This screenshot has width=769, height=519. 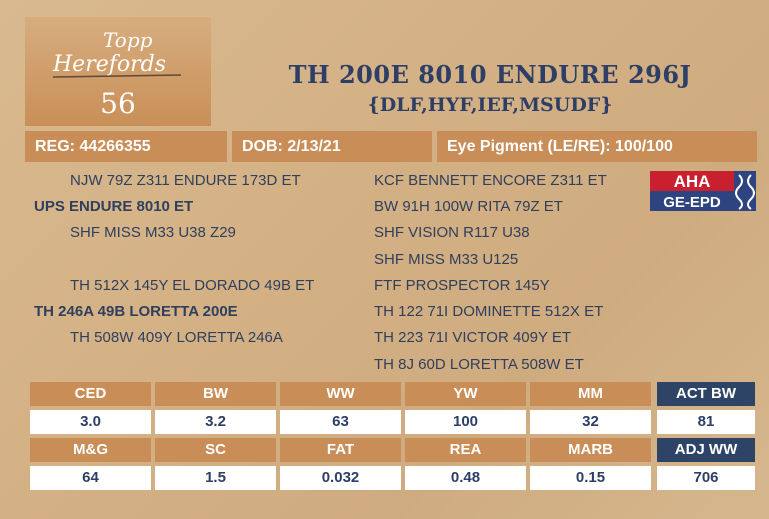 What do you see at coordinates (597, 146) in the screenshot?
I see `eye-pigment: Eye Pigment (LE/RE): 100/100` at bounding box center [597, 146].